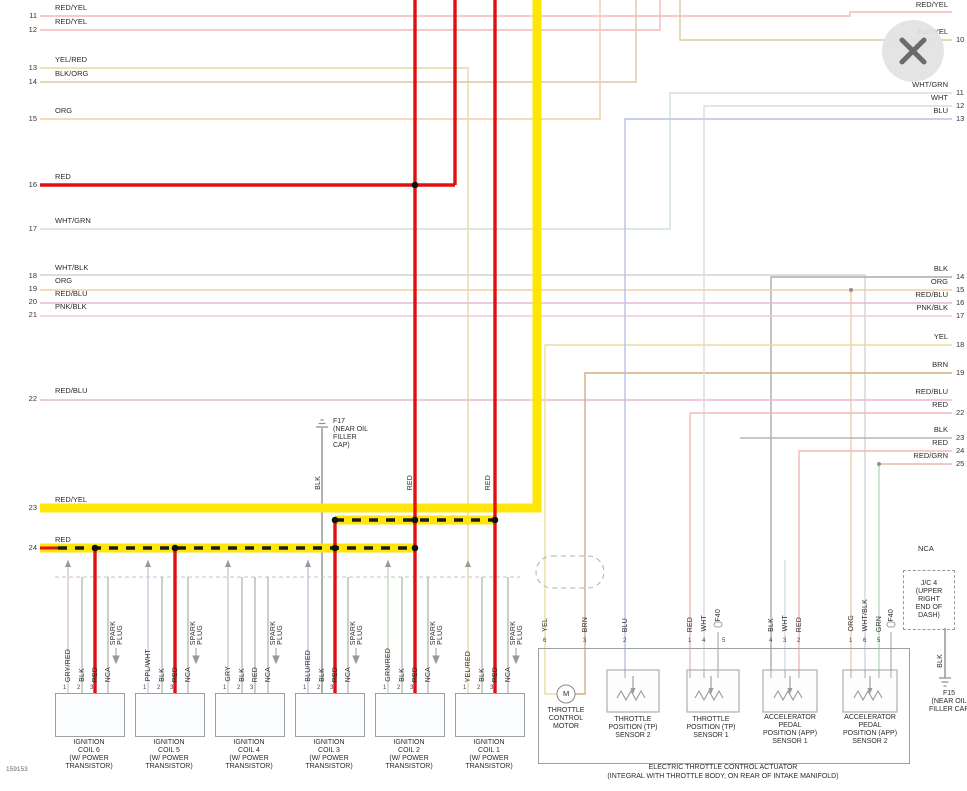 The width and height of the screenshot is (967, 791). What do you see at coordinates (148, 665) in the screenshot?
I see `coil-wire-label: PPL/WHT` at bounding box center [148, 665].